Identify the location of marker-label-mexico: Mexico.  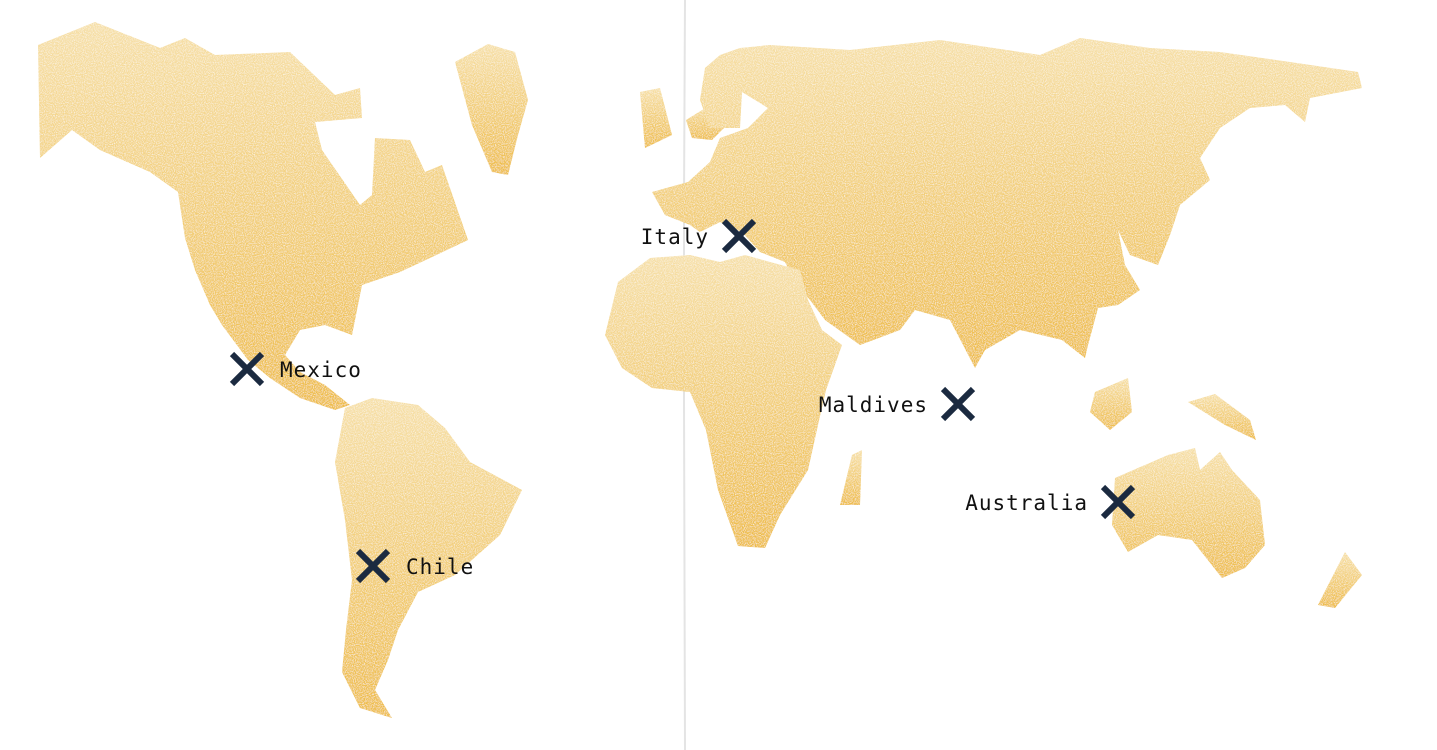
(321, 370).